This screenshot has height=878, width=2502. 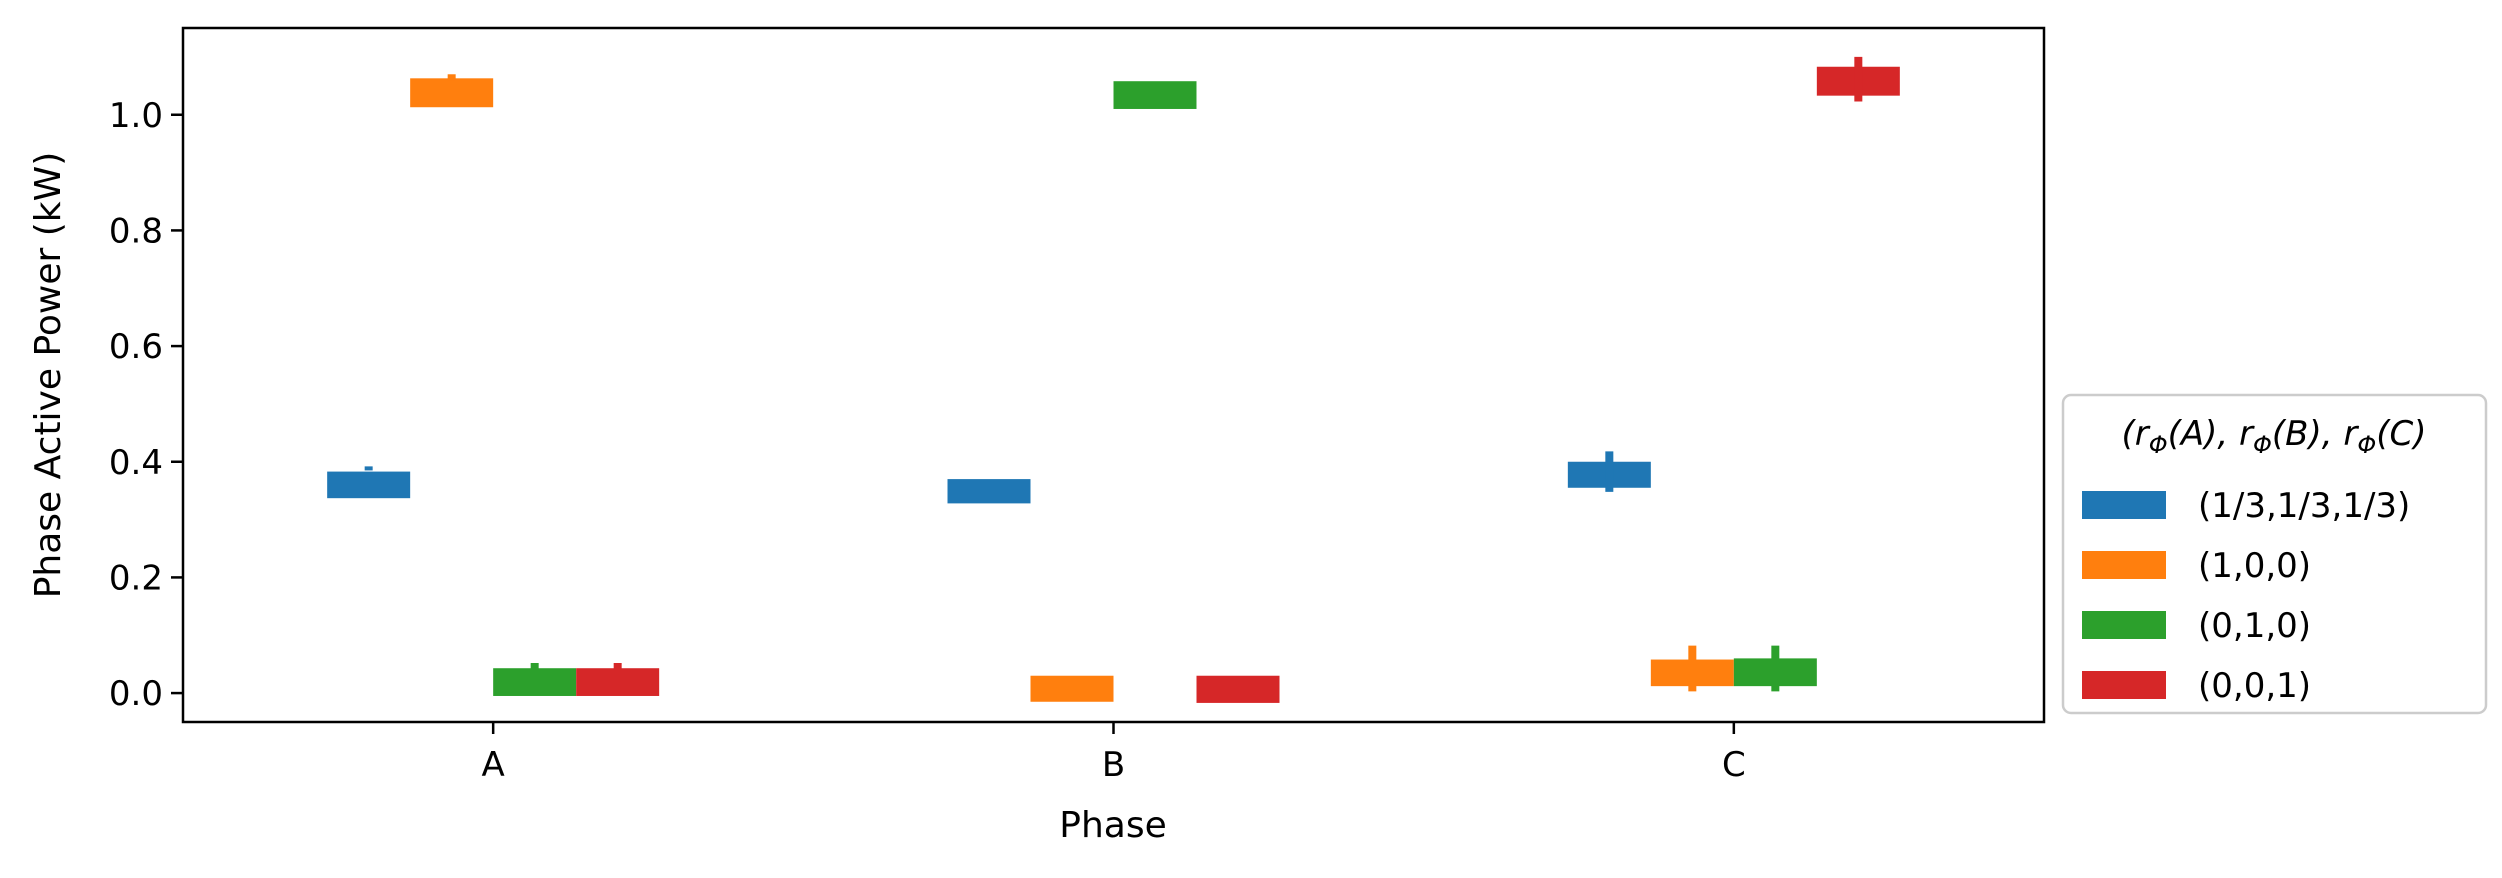 I want to click on bar-(0,0,1)-A, so click(x=618, y=682).